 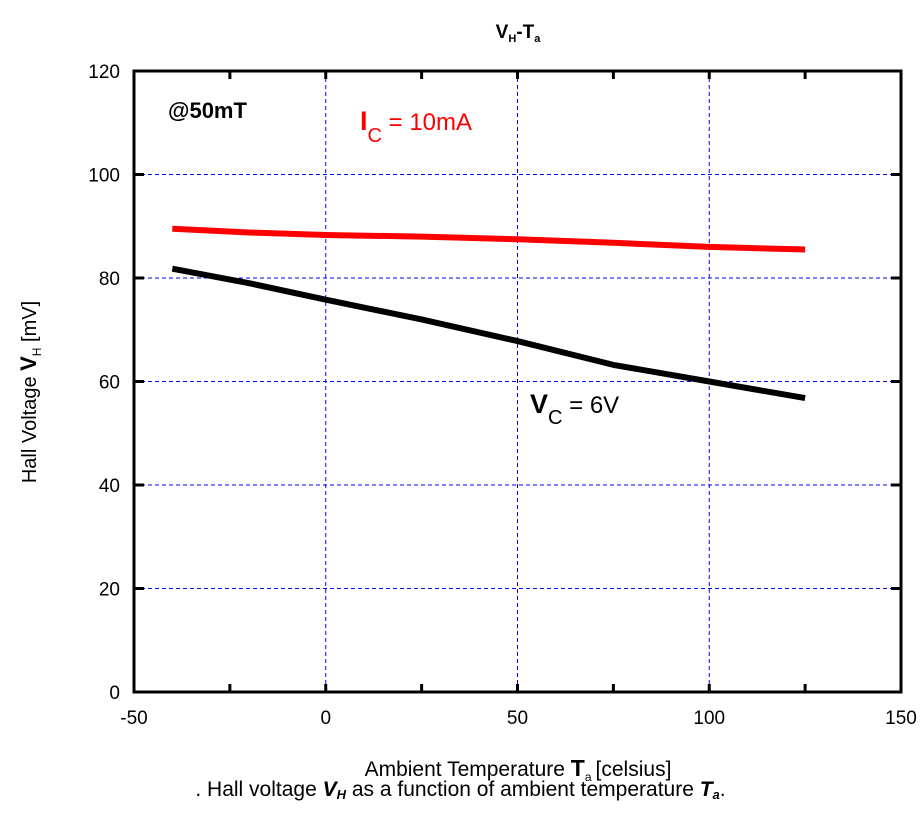 What do you see at coordinates (539, 404) in the screenshot?
I see `vc-symbol: V` at bounding box center [539, 404].